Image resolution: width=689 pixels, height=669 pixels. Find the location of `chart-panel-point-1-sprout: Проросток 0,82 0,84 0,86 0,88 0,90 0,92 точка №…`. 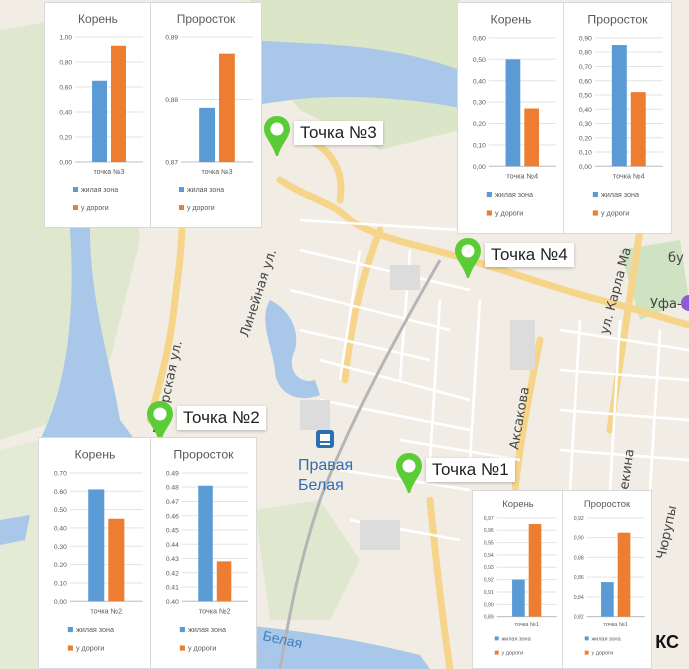

chart-panel-point-1-sprout: Проросток 0,82 0,84 0,86 0,88 0,90 0,92 точка №… is located at coordinates (607, 579).